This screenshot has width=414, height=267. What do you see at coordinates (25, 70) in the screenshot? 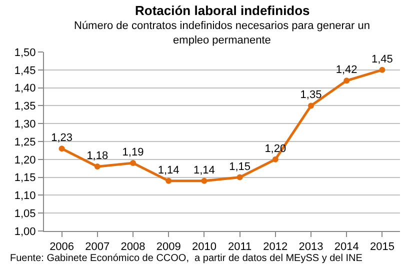
I see `y-tick-label: 1,45` at bounding box center [25, 70].